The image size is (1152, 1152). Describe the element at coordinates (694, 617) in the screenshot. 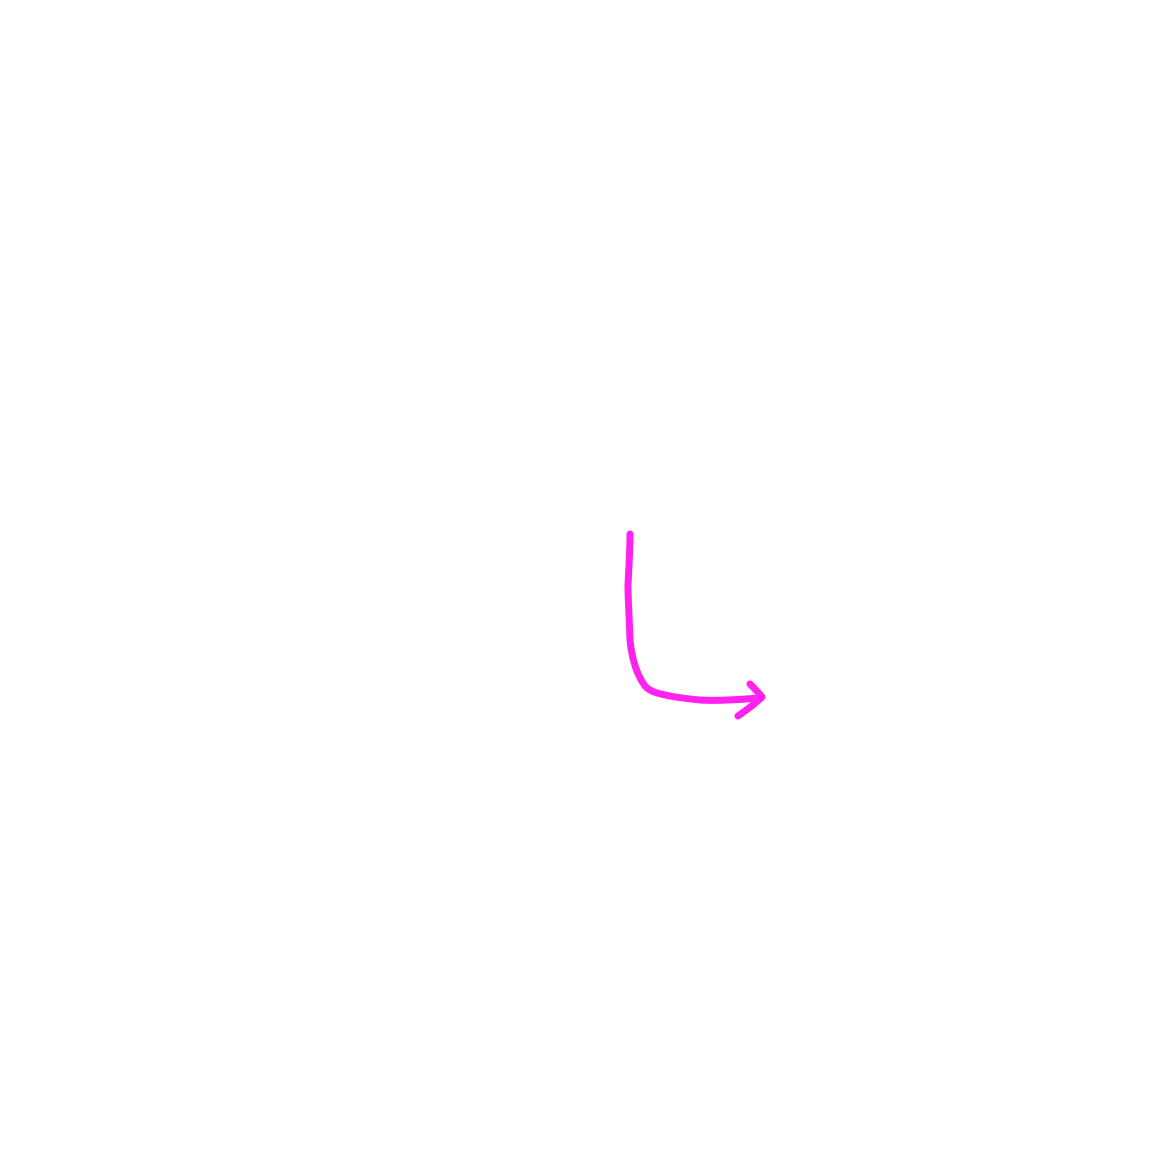

I see `arrow-shaft-stroke` at that location.